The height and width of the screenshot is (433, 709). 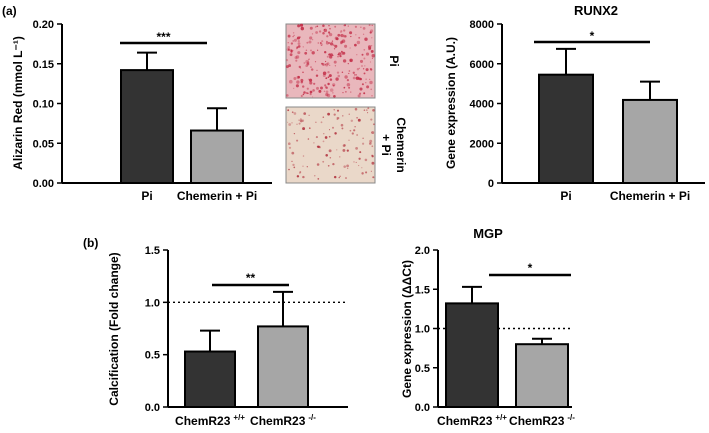 What do you see at coordinates (394, 60) in the screenshot?
I see `micrograph-caption: Pi` at bounding box center [394, 60].